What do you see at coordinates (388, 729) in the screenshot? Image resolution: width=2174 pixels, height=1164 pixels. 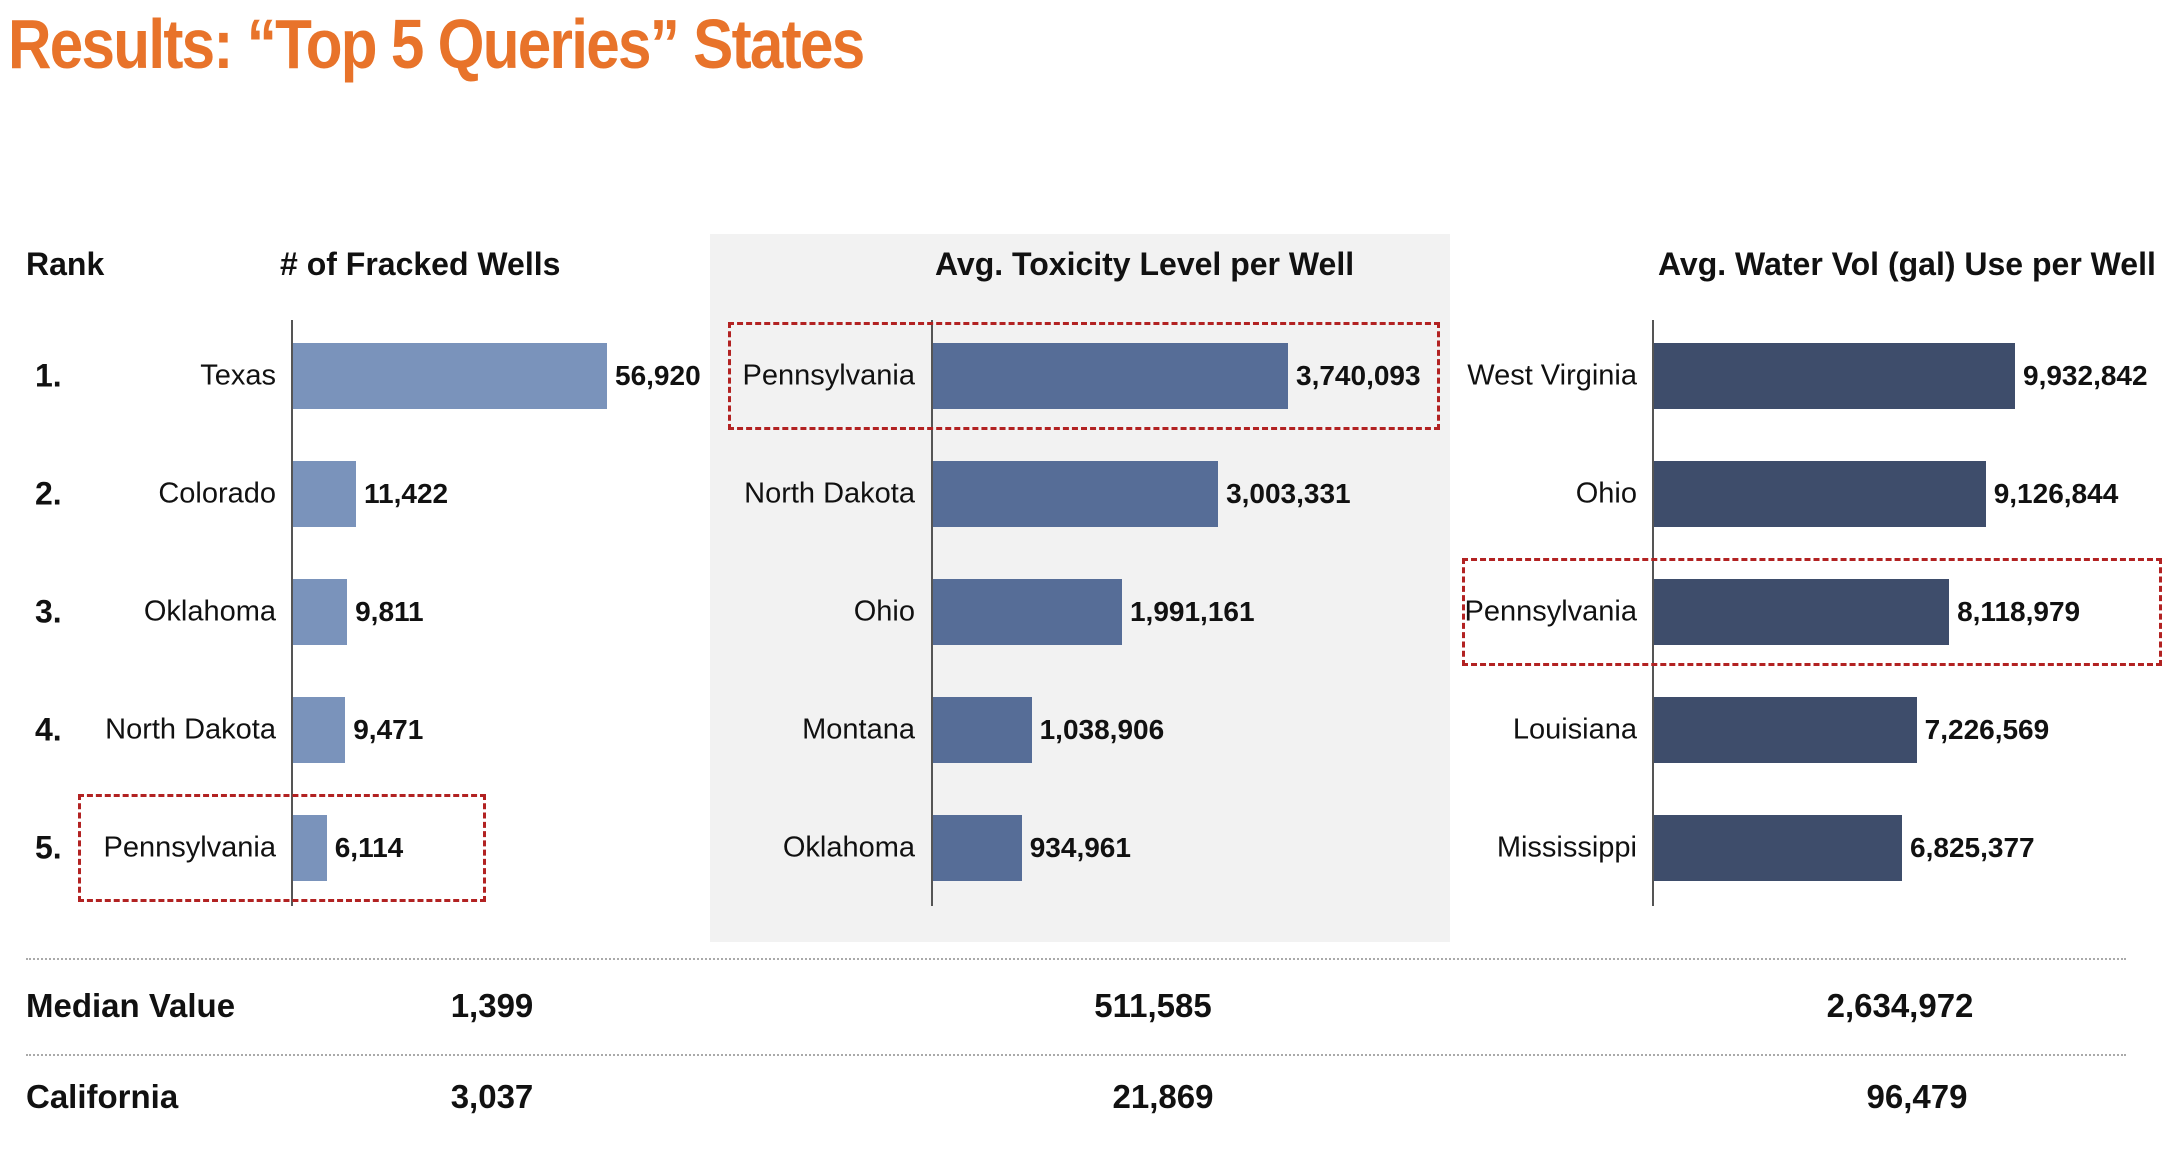 I see `data-label: 9,471` at bounding box center [388, 729].